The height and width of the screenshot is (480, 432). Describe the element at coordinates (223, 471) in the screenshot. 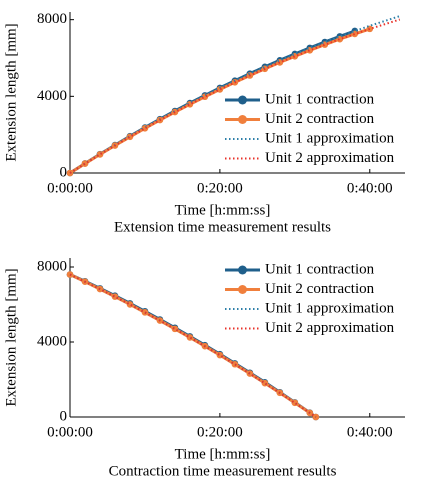

I see `chart-title: Contraction time measurement results` at that location.